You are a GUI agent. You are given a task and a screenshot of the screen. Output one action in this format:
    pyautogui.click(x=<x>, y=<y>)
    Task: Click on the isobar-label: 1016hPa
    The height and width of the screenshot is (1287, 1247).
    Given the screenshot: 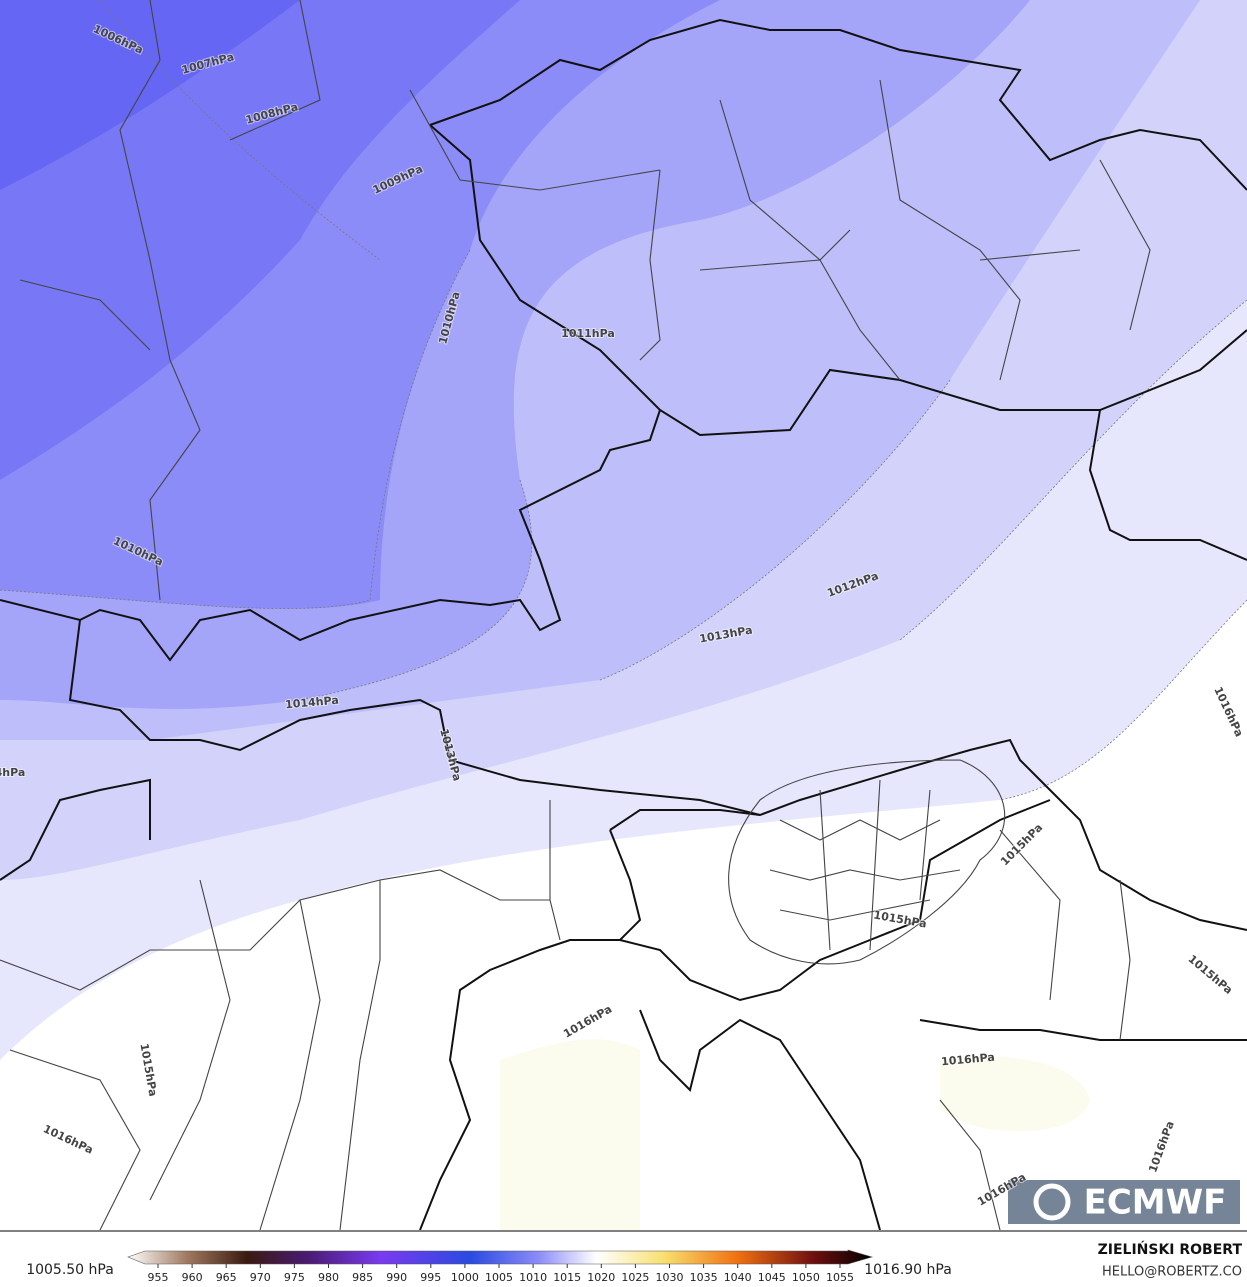 What is the action you would take?
    pyautogui.click(x=968, y=1060)
    